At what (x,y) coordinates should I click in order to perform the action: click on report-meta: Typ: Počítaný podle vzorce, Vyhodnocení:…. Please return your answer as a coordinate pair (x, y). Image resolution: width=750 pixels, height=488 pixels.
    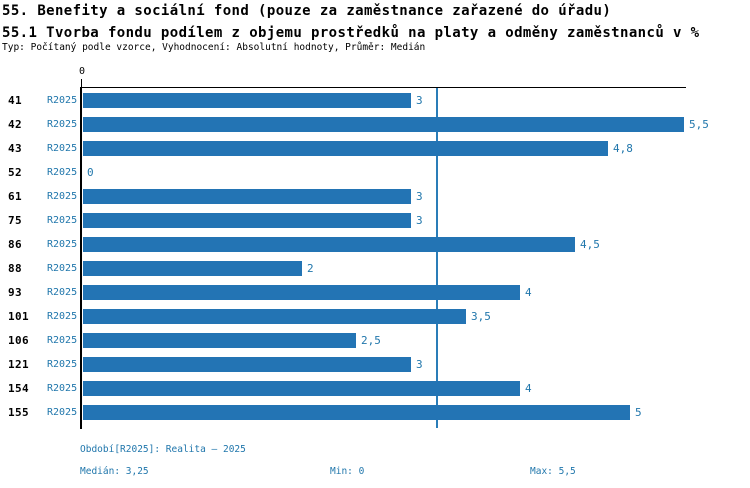
    Looking at the image, I should click on (214, 47).